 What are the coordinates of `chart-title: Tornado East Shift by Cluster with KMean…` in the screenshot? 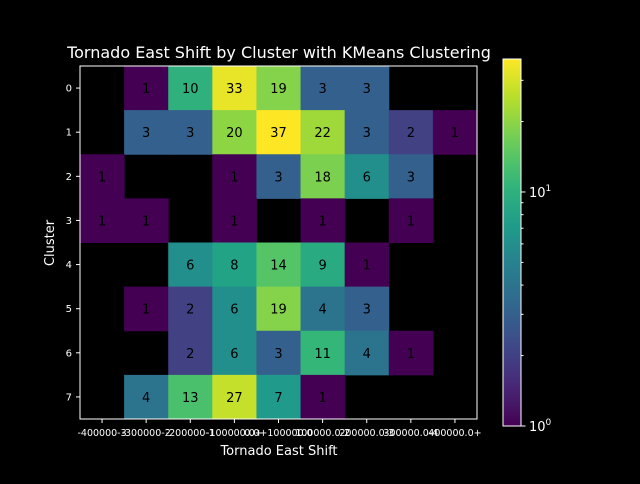 It's located at (278, 52).